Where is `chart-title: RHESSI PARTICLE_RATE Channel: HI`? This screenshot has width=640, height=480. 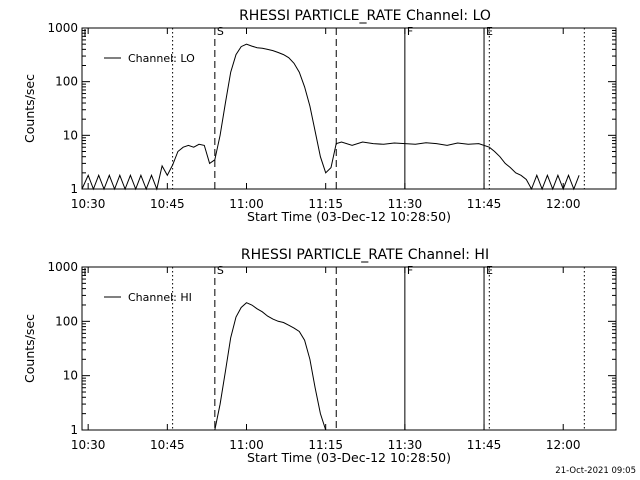
chart-title: RHESSI PARTICLE_RATE Channel: HI is located at coordinates (365, 255).